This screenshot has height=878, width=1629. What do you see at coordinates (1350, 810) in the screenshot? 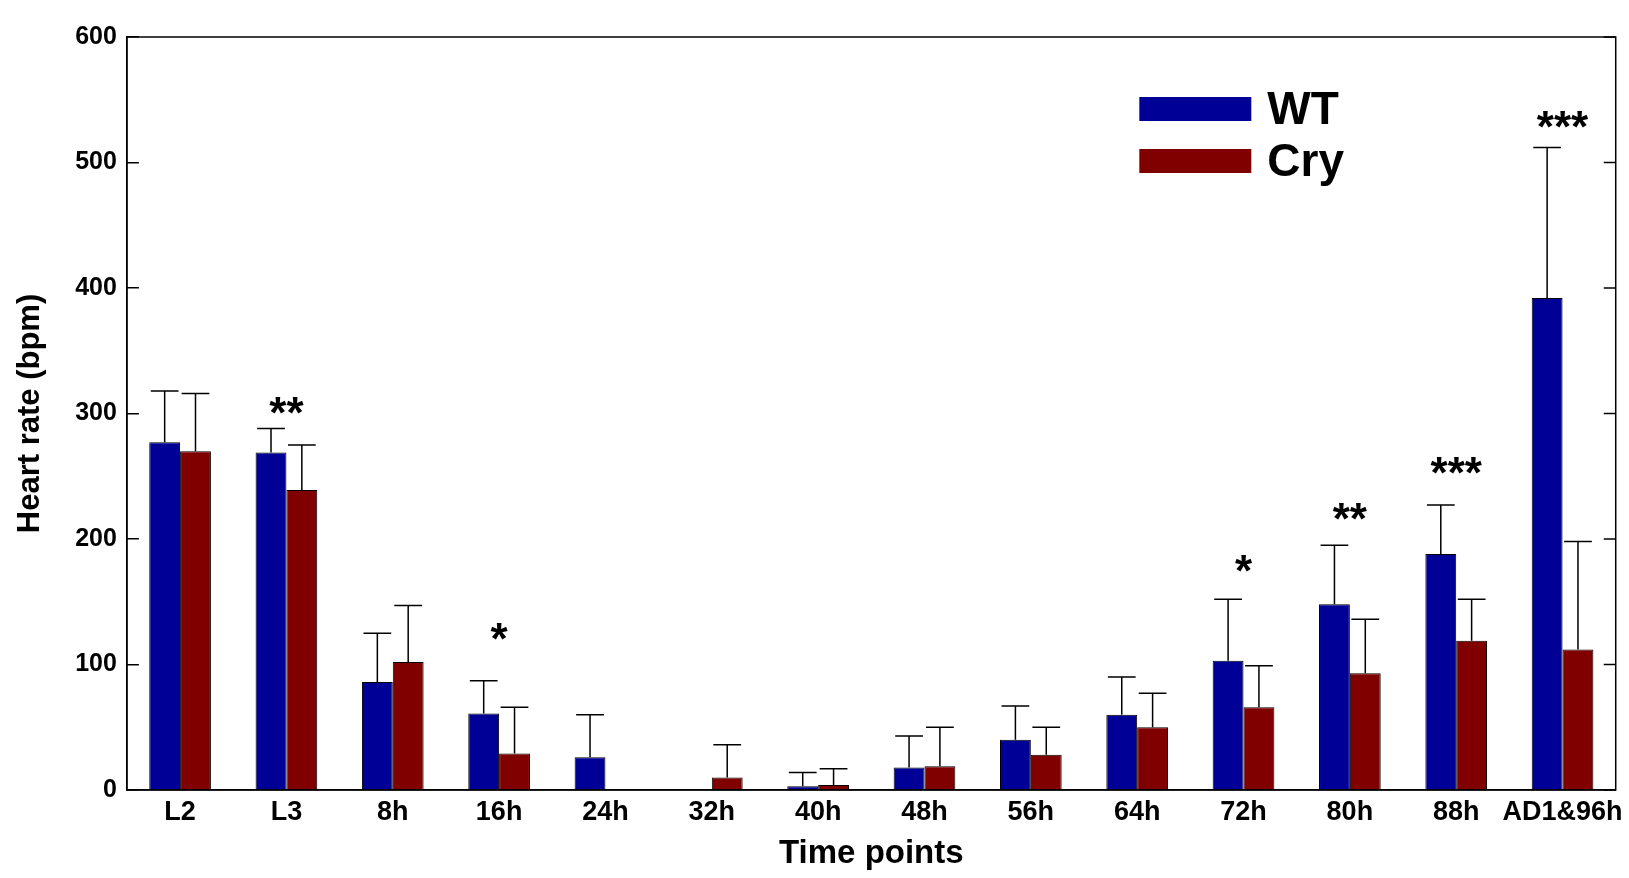
I see `x-tick-label: 80h` at bounding box center [1350, 810].